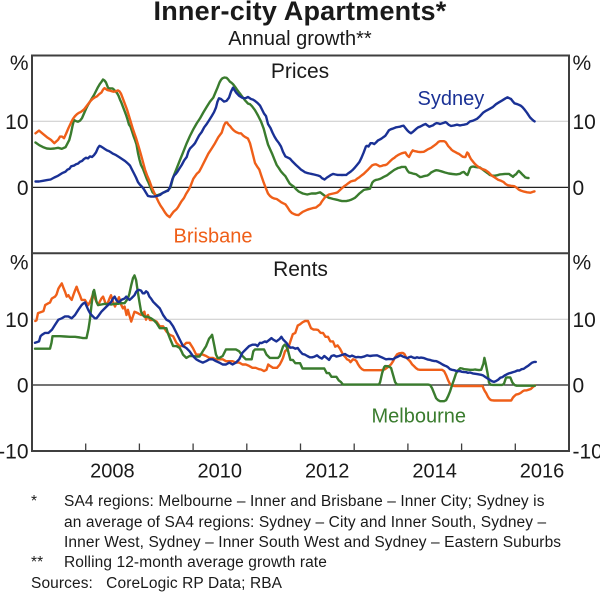 The image size is (600, 599). I want to click on svg-text: 2008, so click(112, 472).